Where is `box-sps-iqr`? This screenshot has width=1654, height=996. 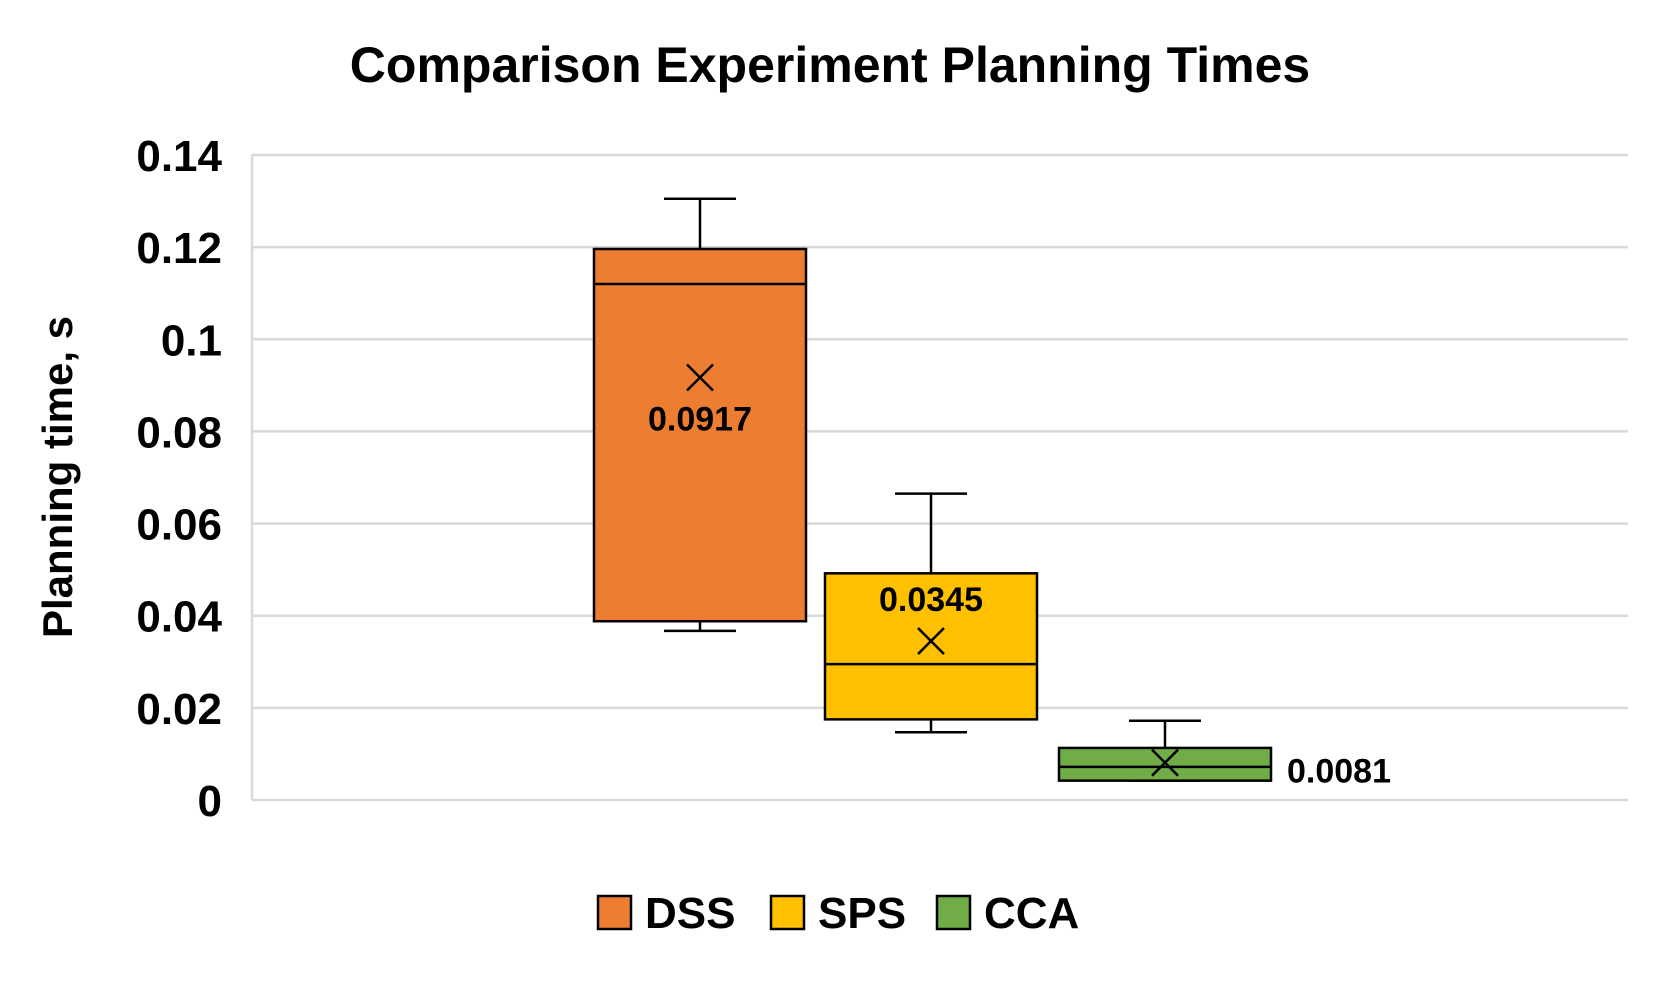
box-sps-iqr is located at coordinates (931, 646).